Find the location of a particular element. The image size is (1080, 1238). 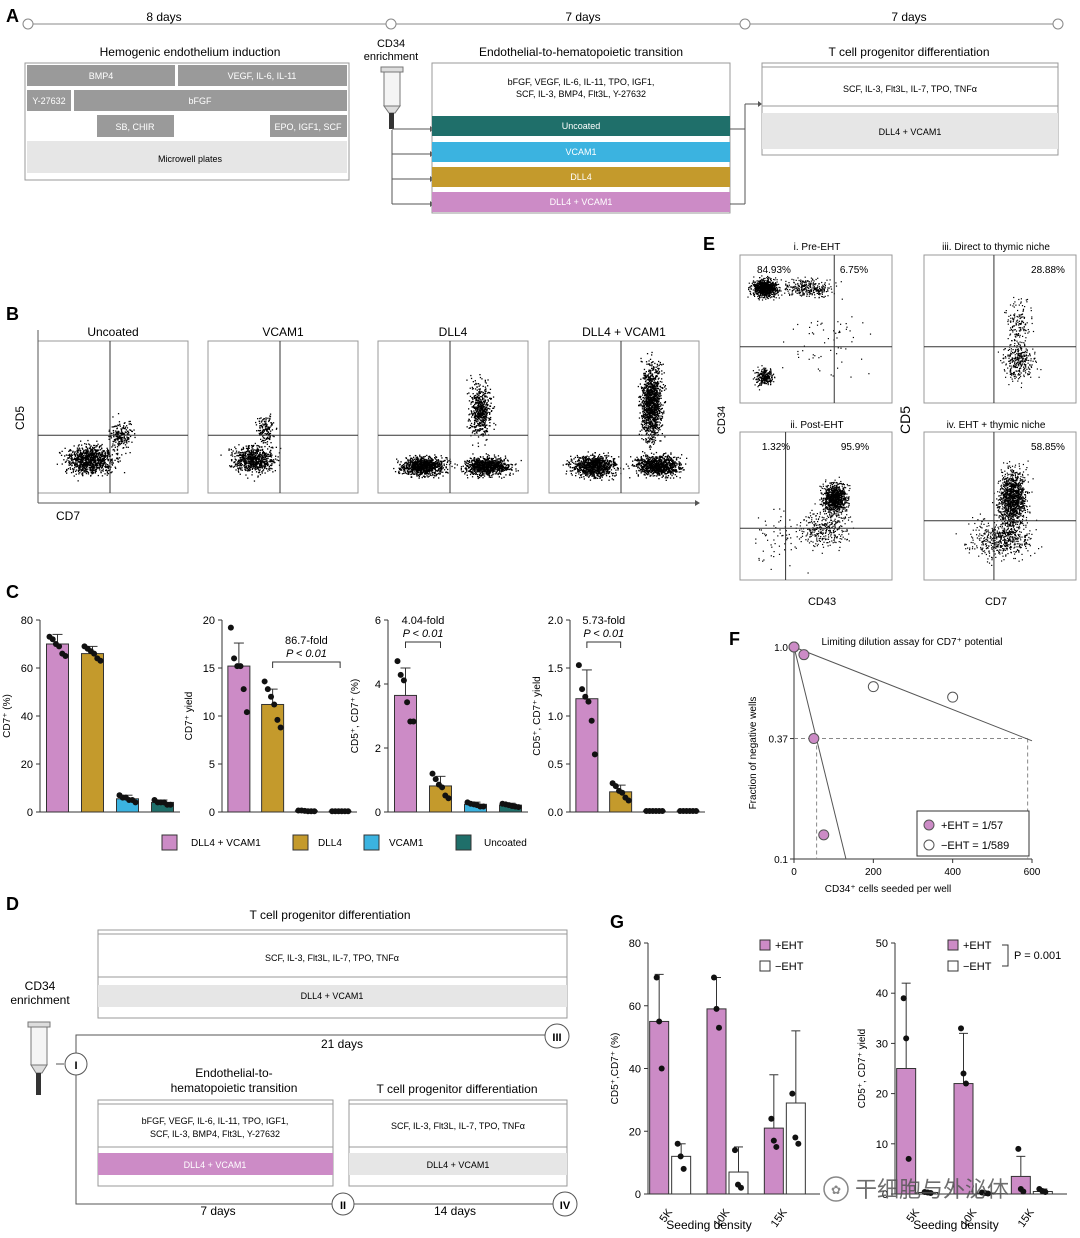

bar-bmp4 is located at coordinates (101, 75).